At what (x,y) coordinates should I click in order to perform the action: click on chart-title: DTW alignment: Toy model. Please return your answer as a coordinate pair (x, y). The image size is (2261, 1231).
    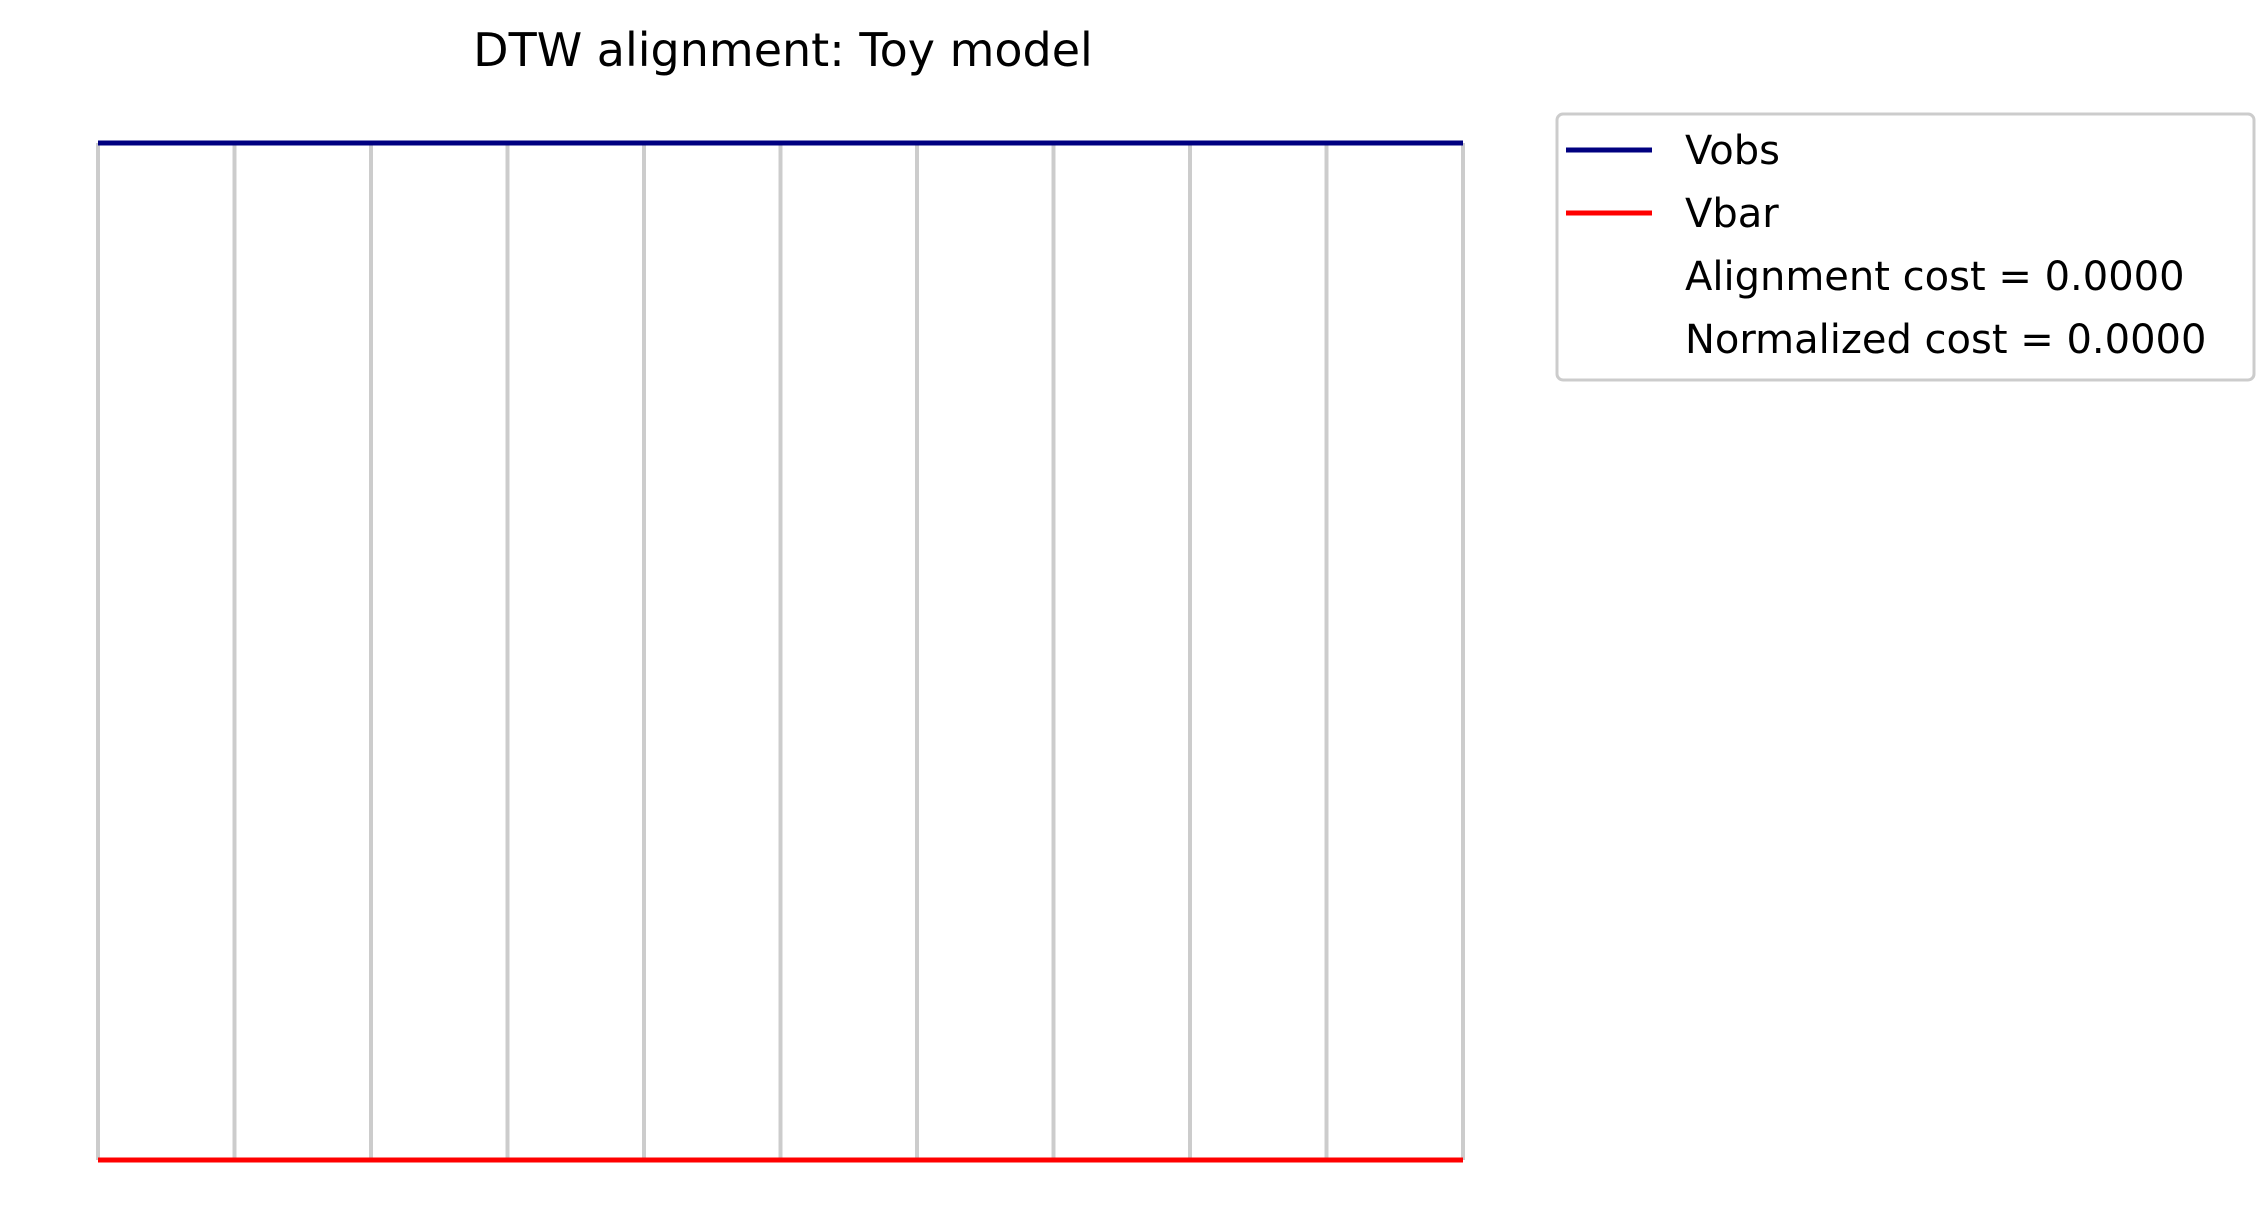
    Looking at the image, I should click on (783, 50).